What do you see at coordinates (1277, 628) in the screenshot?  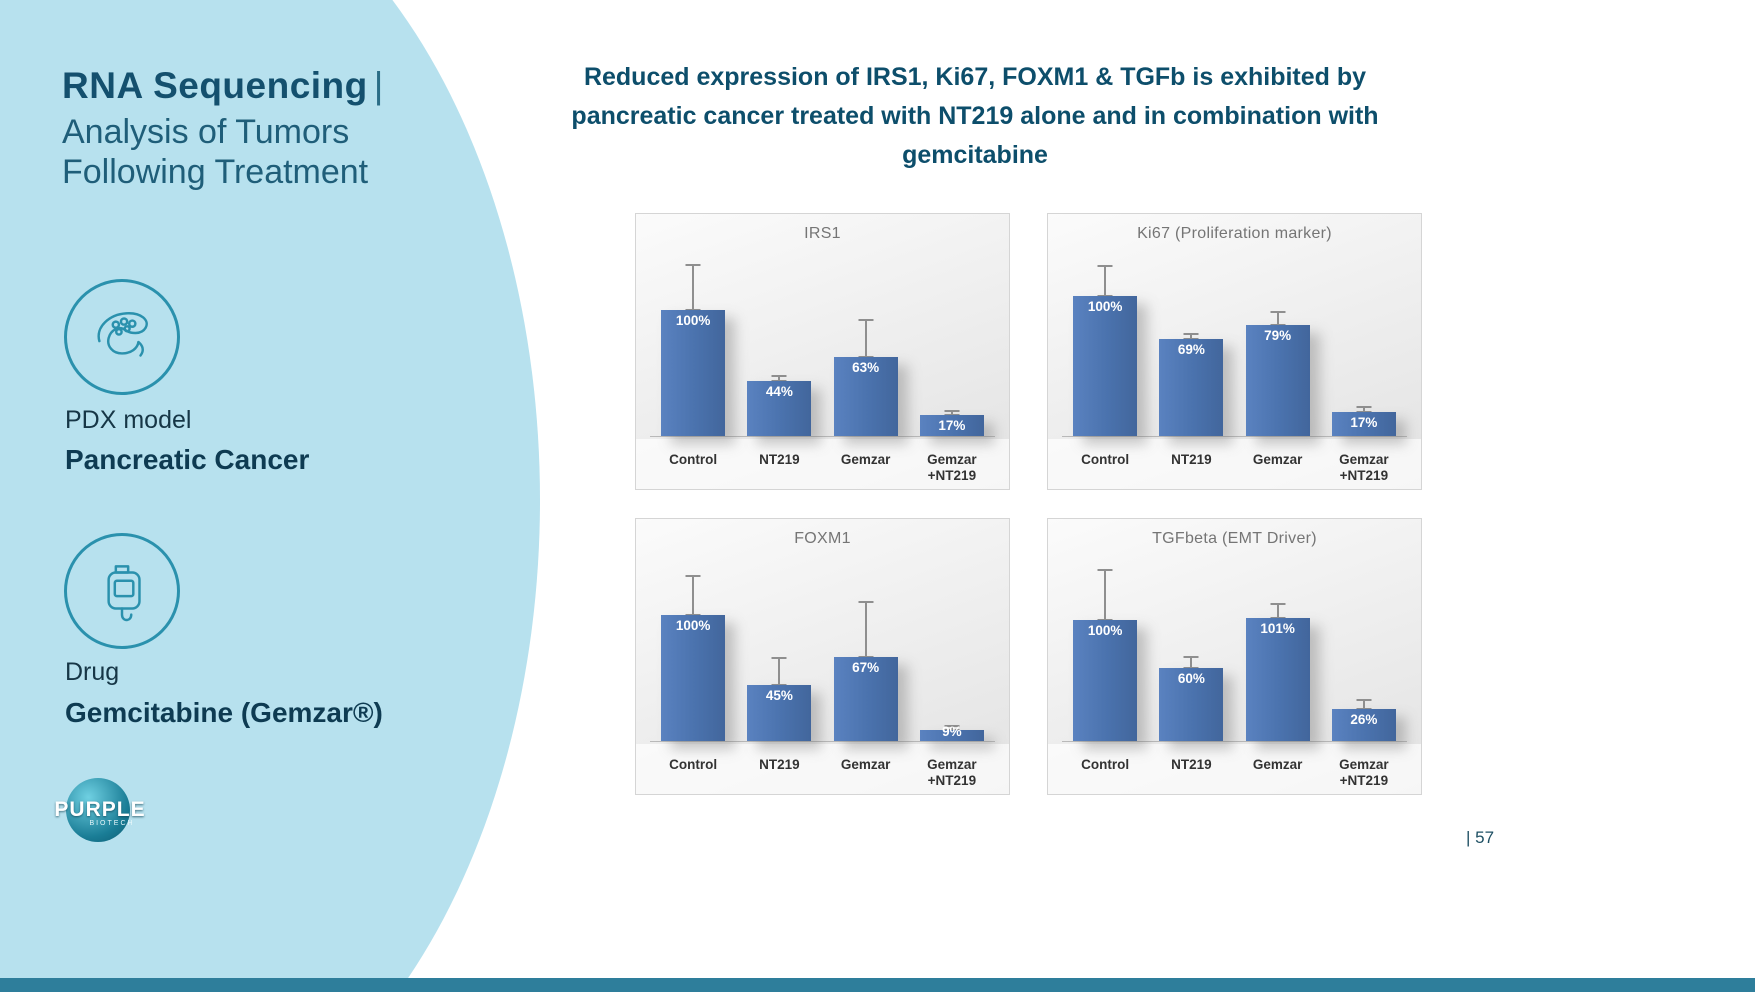 I see `bar-value-label: 101%` at bounding box center [1277, 628].